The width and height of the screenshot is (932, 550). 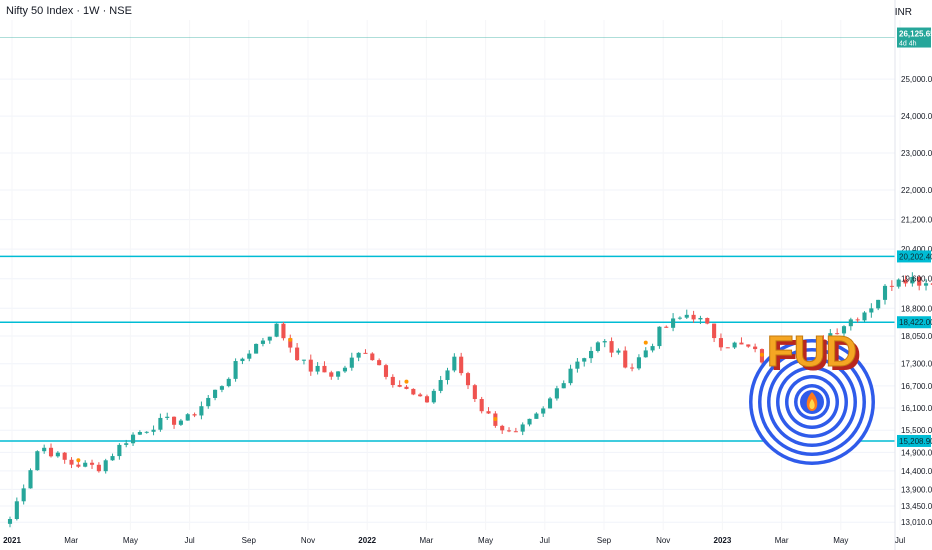 What do you see at coordinates (903, 12) in the screenshot?
I see `currency-label: INR` at bounding box center [903, 12].